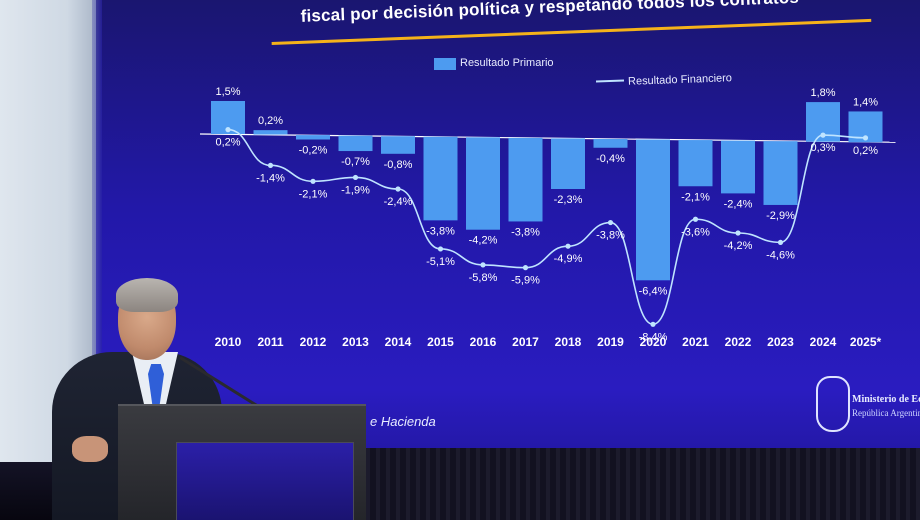 Image resolution: width=920 pixels, height=520 pixels. What do you see at coordinates (147, 295) in the screenshot?
I see `speaker-hair` at bounding box center [147, 295].